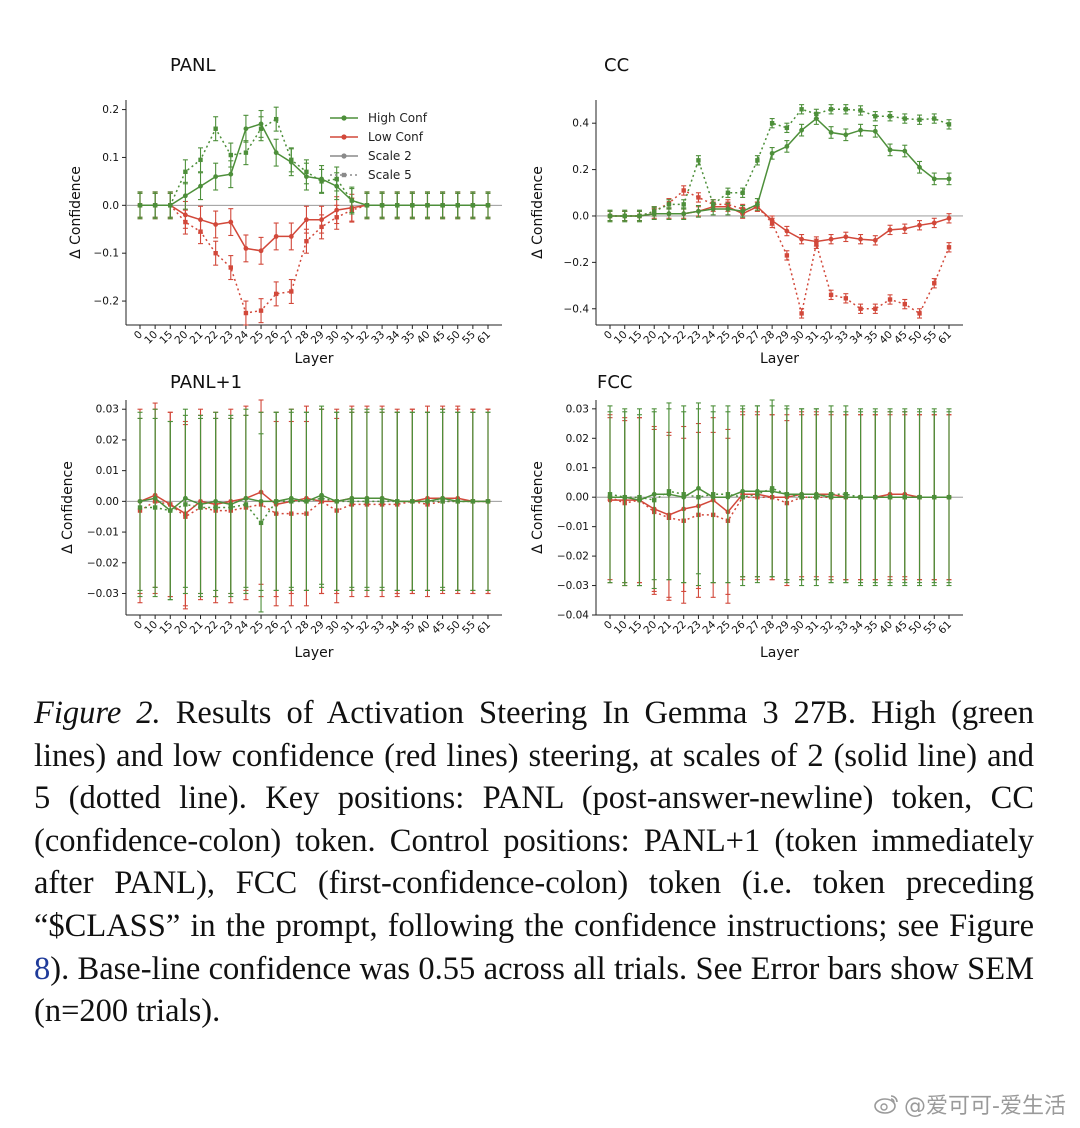 This screenshot has width=1080, height=1128. I want to click on legend-label: High Conf, so click(398, 118).